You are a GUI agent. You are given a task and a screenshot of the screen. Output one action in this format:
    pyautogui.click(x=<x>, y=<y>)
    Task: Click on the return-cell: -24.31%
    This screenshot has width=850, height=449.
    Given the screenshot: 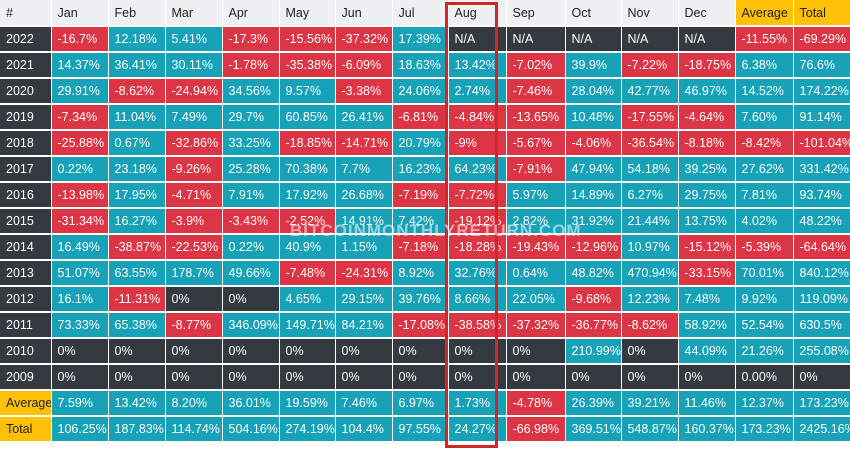 What is the action you would take?
    pyautogui.click(x=364, y=273)
    